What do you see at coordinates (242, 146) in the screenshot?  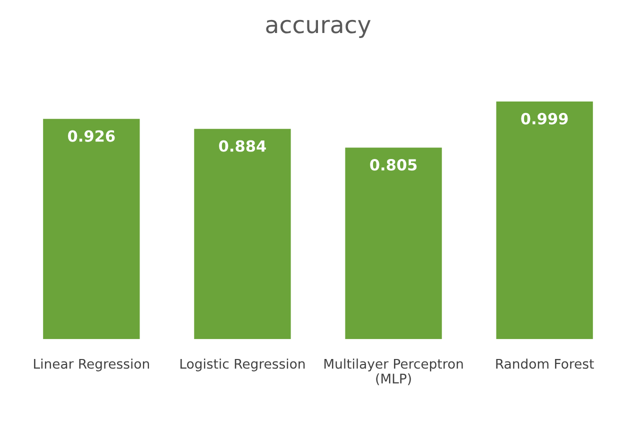 I see `data-label: 0.884` at bounding box center [242, 146].